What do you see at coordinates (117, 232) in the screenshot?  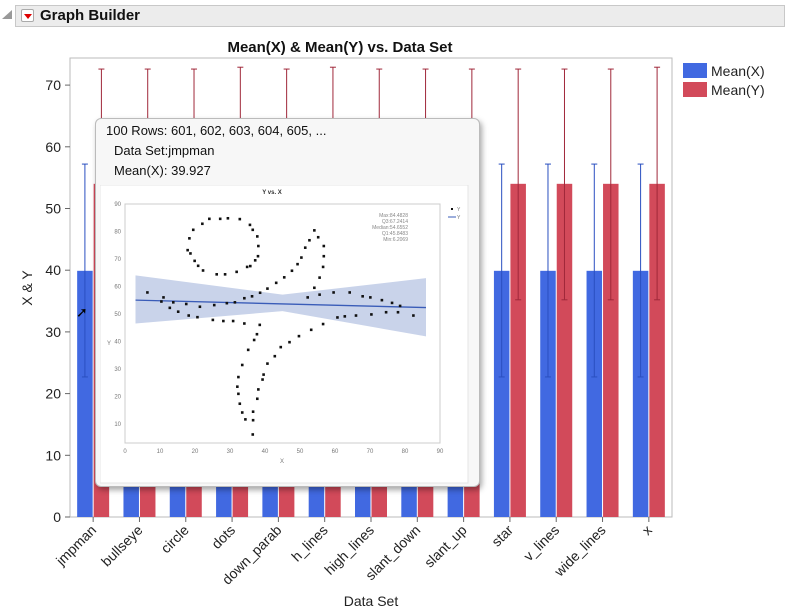 I see `mini-y-tick-label: 80` at bounding box center [117, 232].